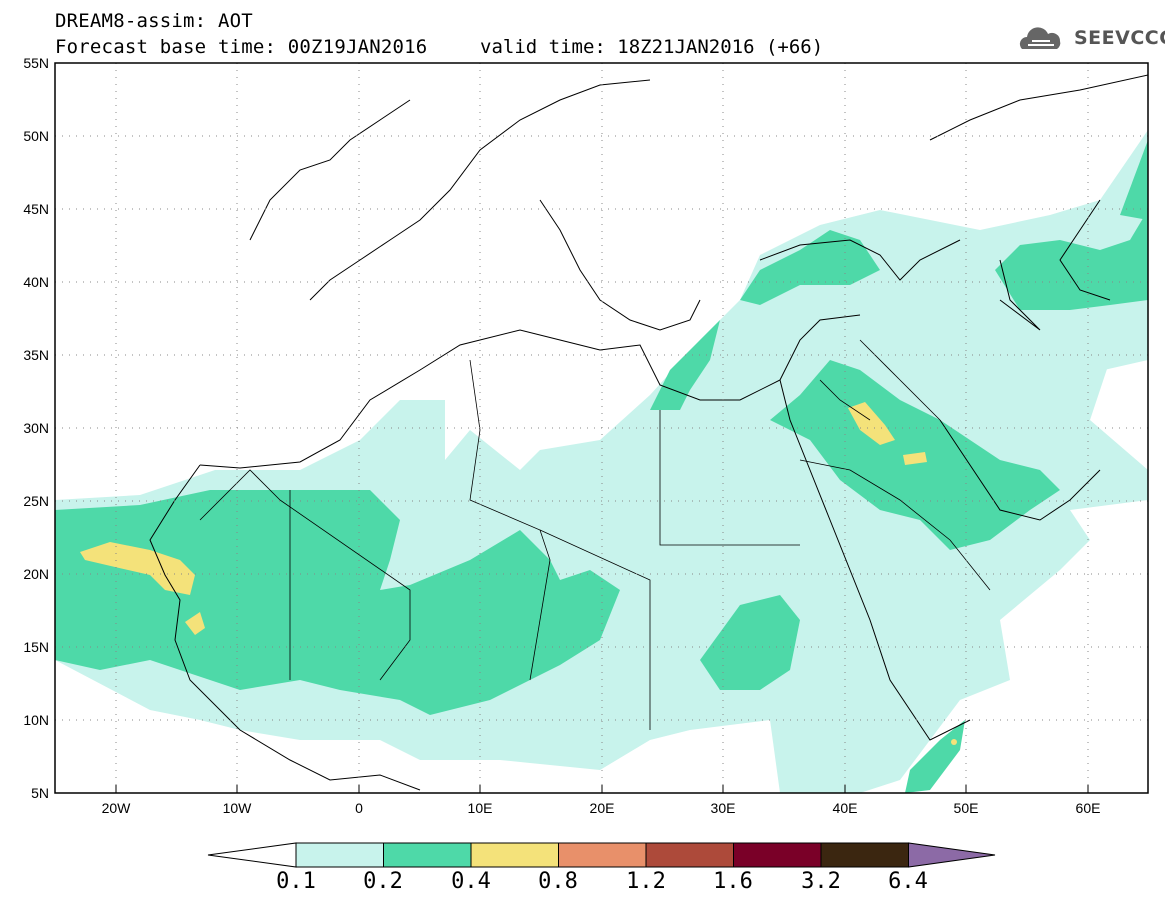  What do you see at coordinates (36, 501) in the screenshot?
I see `lat-label: 25N` at bounding box center [36, 501].